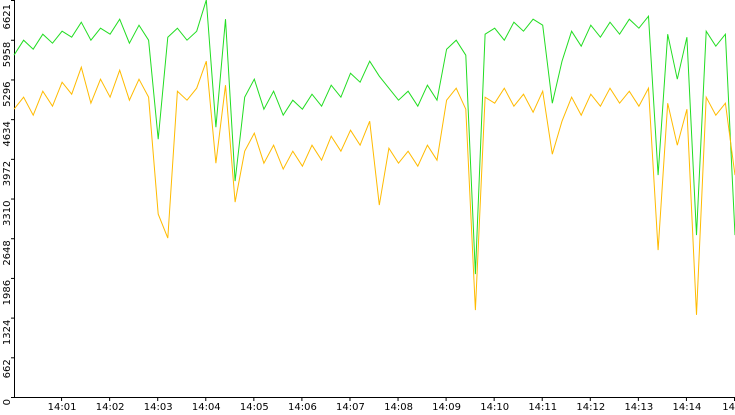 The image size is (735, 415). I want to click on x-tick-label: 14:03, so click(158, 407).